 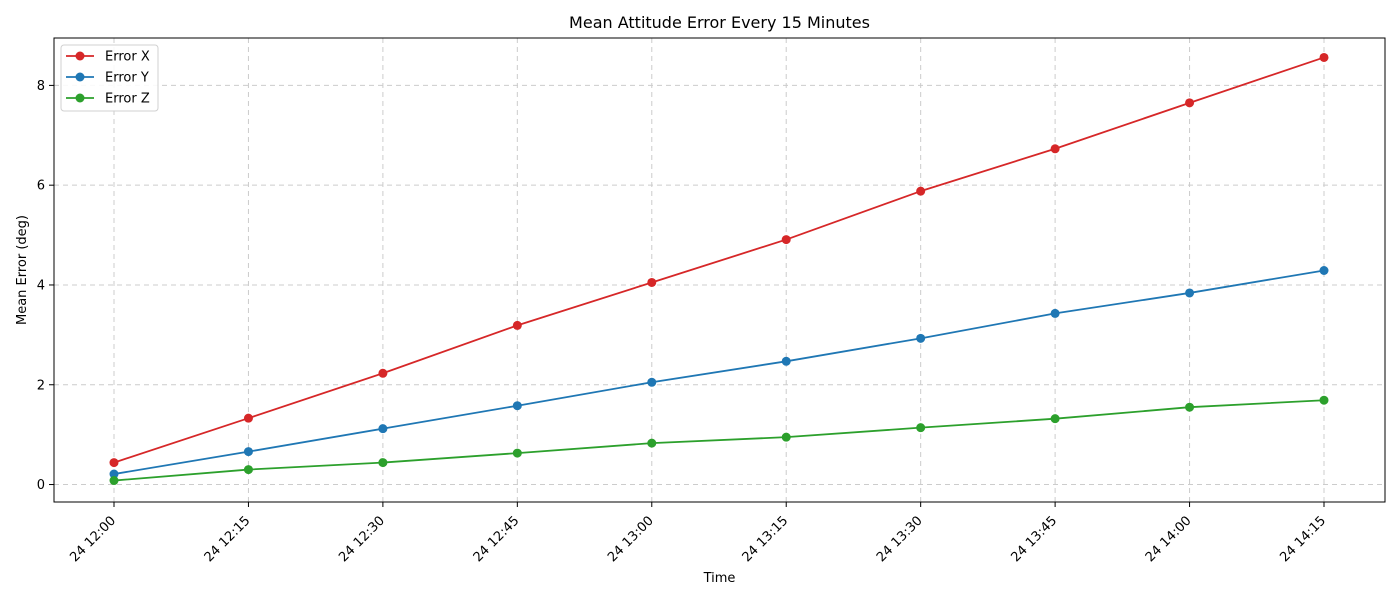 I want to click on y-tick-label: 6, so click(x=41, y=186).